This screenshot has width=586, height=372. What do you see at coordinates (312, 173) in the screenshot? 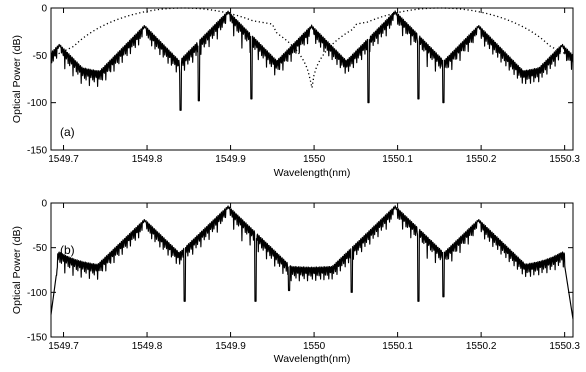
I see `x-axis-label-a: Wavelength(nm)` at bounding box center [312, 173].